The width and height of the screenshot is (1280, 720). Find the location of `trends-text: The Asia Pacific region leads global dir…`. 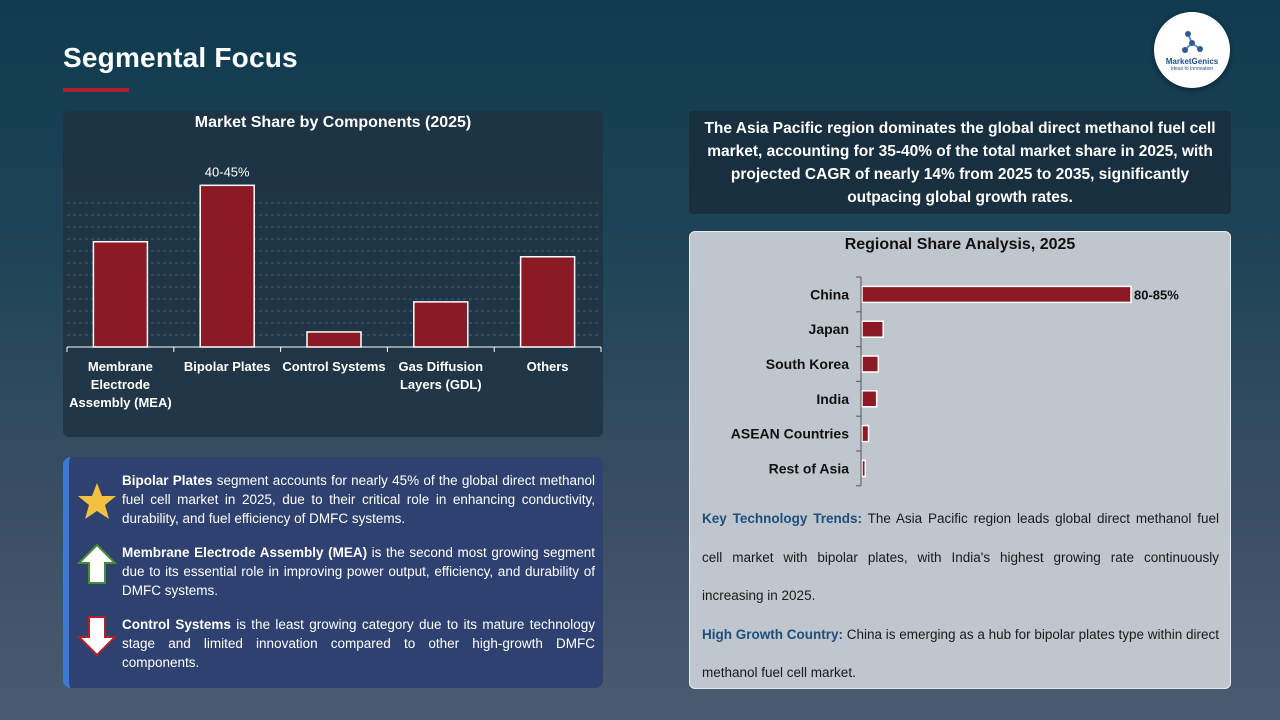

trends-text: The Asia Pacific region leads global dir… is located at coordinates (960, 557).